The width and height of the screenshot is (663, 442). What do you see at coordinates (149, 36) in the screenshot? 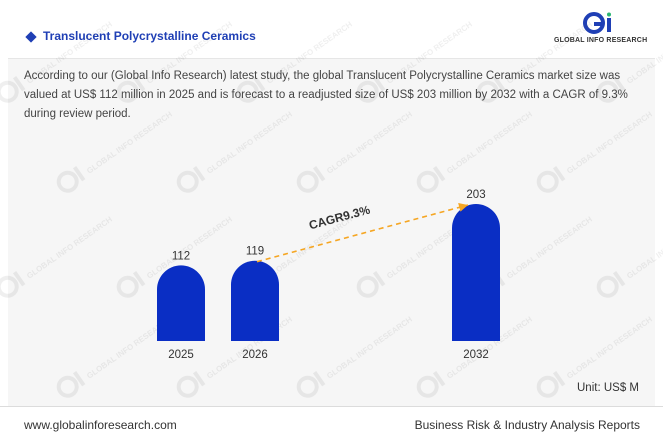
I see `page-title: Translucent Polycrystalline Ceramics` at bounding box center [149, 36].